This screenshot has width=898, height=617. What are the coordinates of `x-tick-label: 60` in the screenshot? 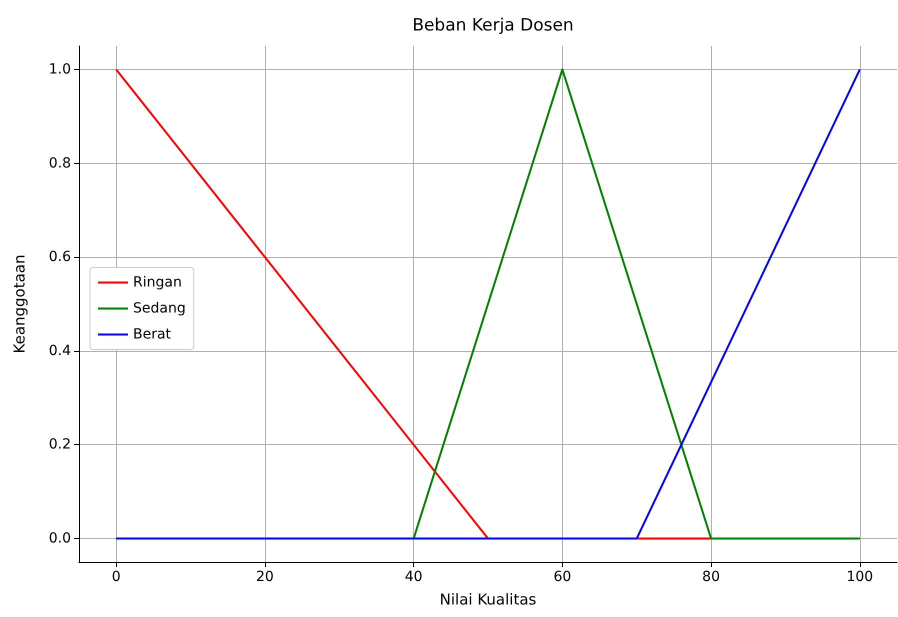 It's located at (562, 577).